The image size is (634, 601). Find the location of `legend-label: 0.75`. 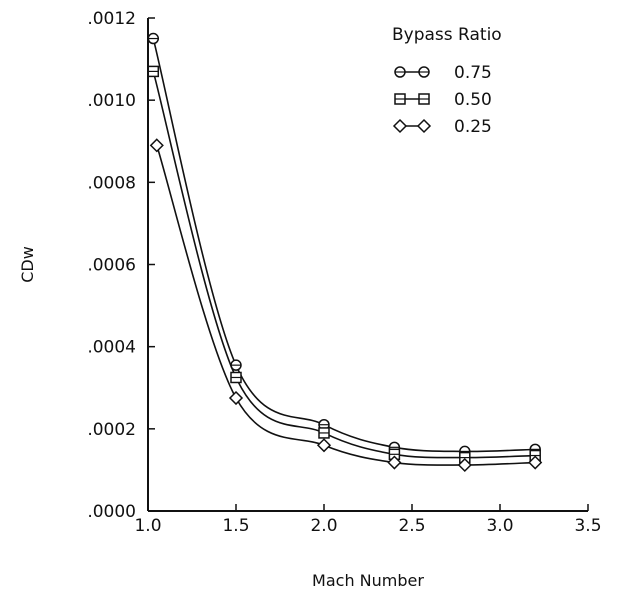

legend-label: 0.75 is located at coordinates (473, 73).